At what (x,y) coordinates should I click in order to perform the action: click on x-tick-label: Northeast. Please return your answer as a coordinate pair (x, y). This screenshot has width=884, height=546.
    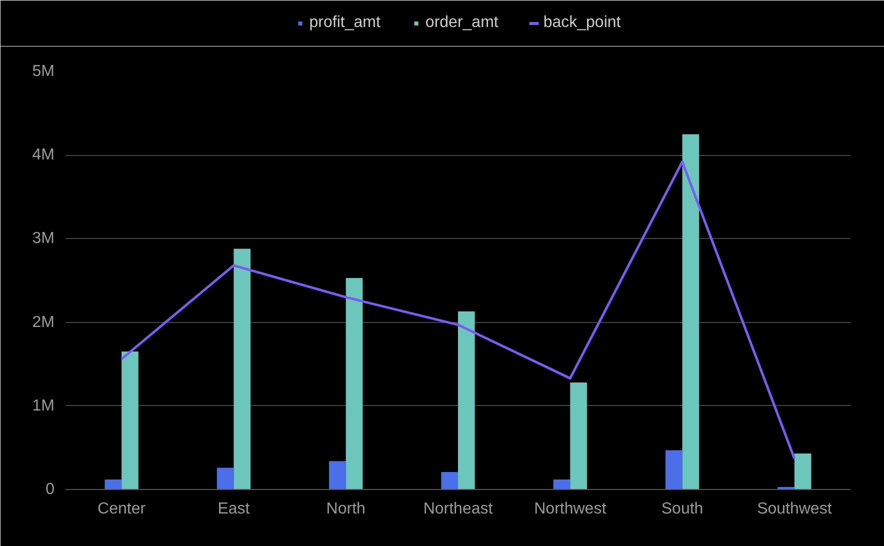
    Looking at the image, I should click on (458, 509).